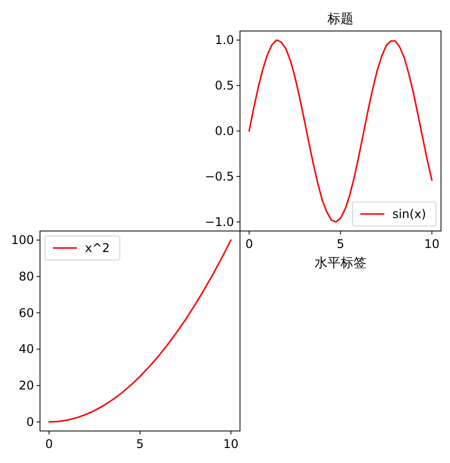 Image resolution: width=450 pixels, height=463 pixels. What do you see at coordinates (340, 19) in the screenshot?
I see `chart-title: 标题` at bounding box center [340, 19].